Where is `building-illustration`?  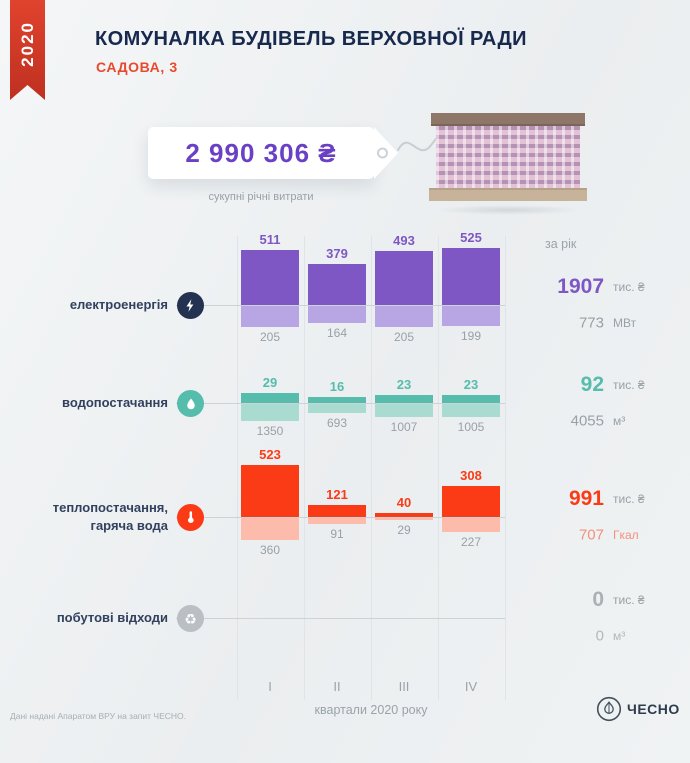 building-illustration is located at coordinates (508, 164).